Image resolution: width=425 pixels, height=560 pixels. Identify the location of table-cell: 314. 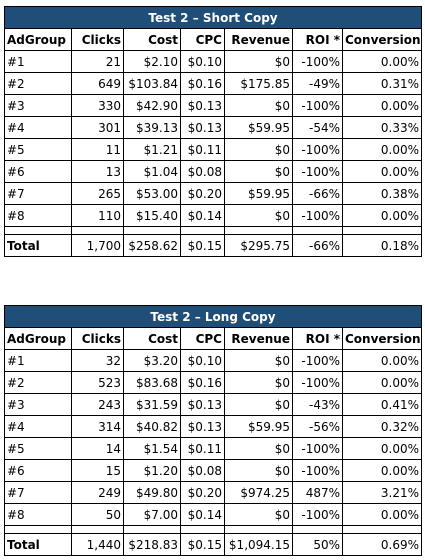
(97, 426).